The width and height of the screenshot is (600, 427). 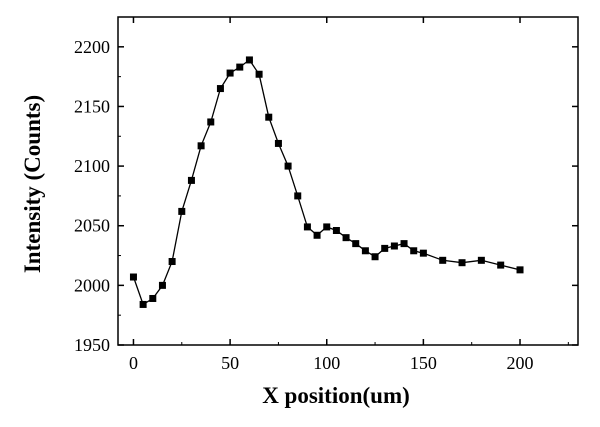 I want to click on x-tick-label: 200, so click(x=520, y=363).